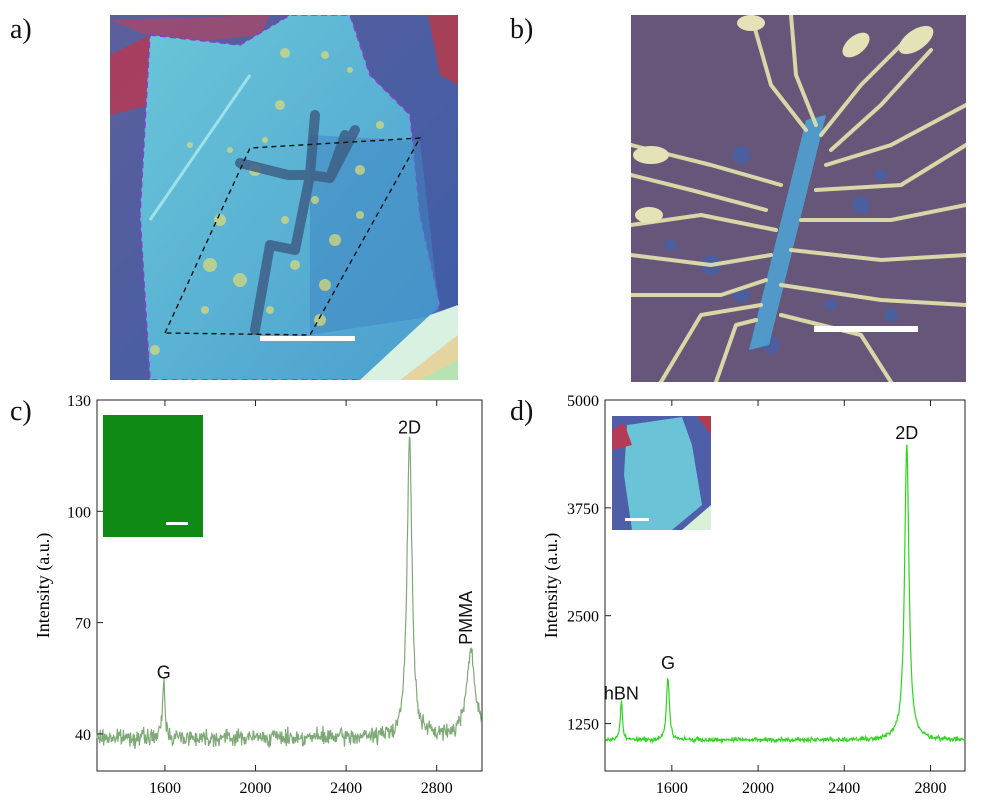  I want to click on y-tick-label: 2500, so click(583, 617).